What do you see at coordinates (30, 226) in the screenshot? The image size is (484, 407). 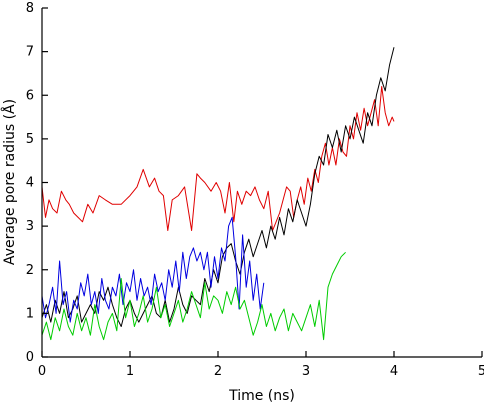 I see `y-tick-label: 3` at bounding box center [30, 226].